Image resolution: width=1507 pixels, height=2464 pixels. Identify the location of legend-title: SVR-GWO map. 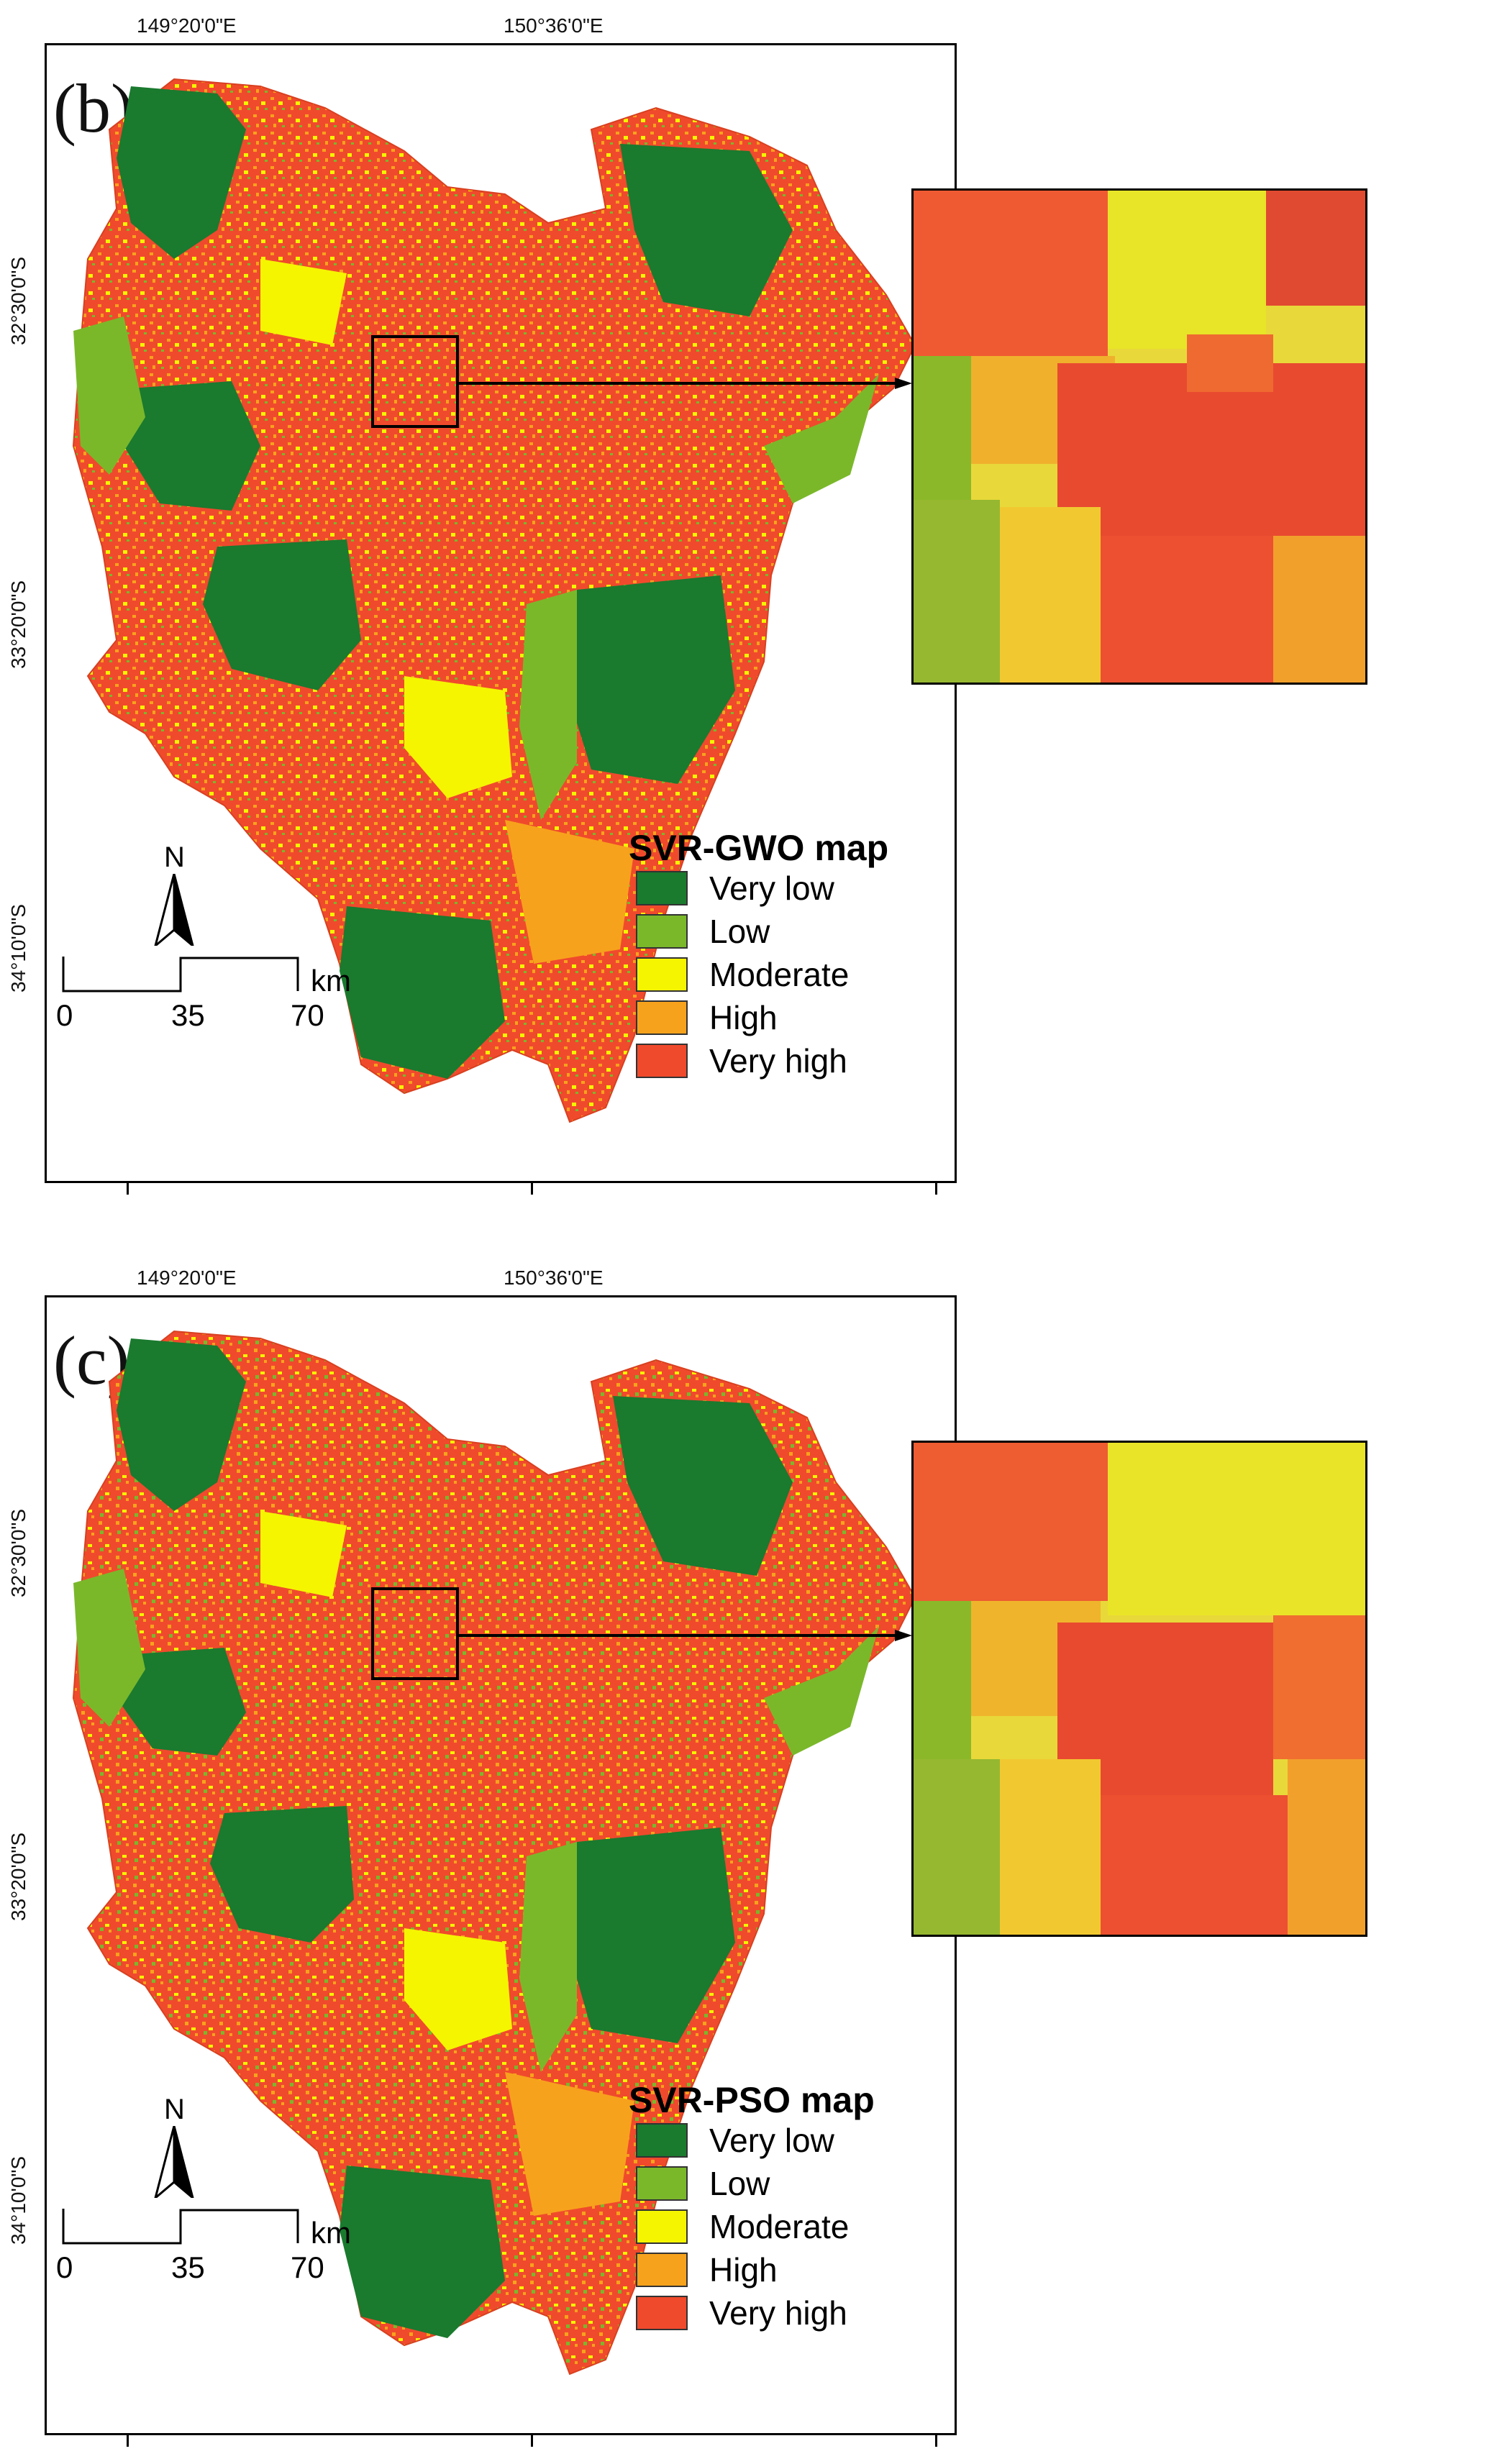
(759, 848).